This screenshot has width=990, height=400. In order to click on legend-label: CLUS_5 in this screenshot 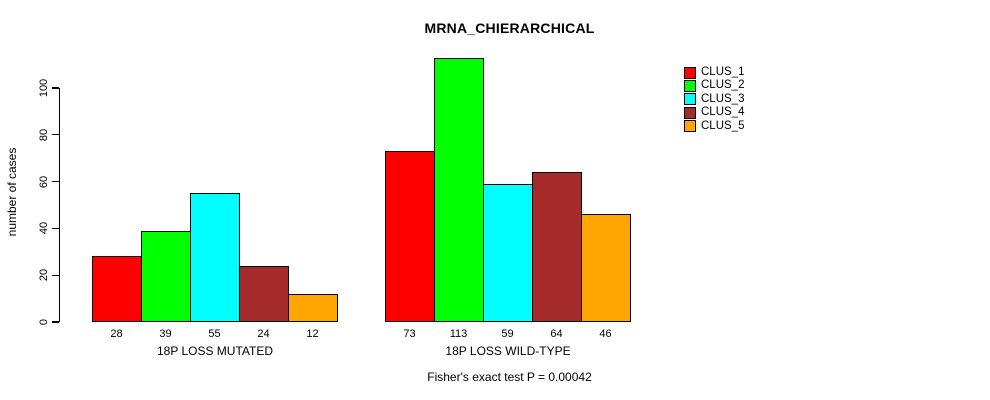, I will do `click(723, 125)`.